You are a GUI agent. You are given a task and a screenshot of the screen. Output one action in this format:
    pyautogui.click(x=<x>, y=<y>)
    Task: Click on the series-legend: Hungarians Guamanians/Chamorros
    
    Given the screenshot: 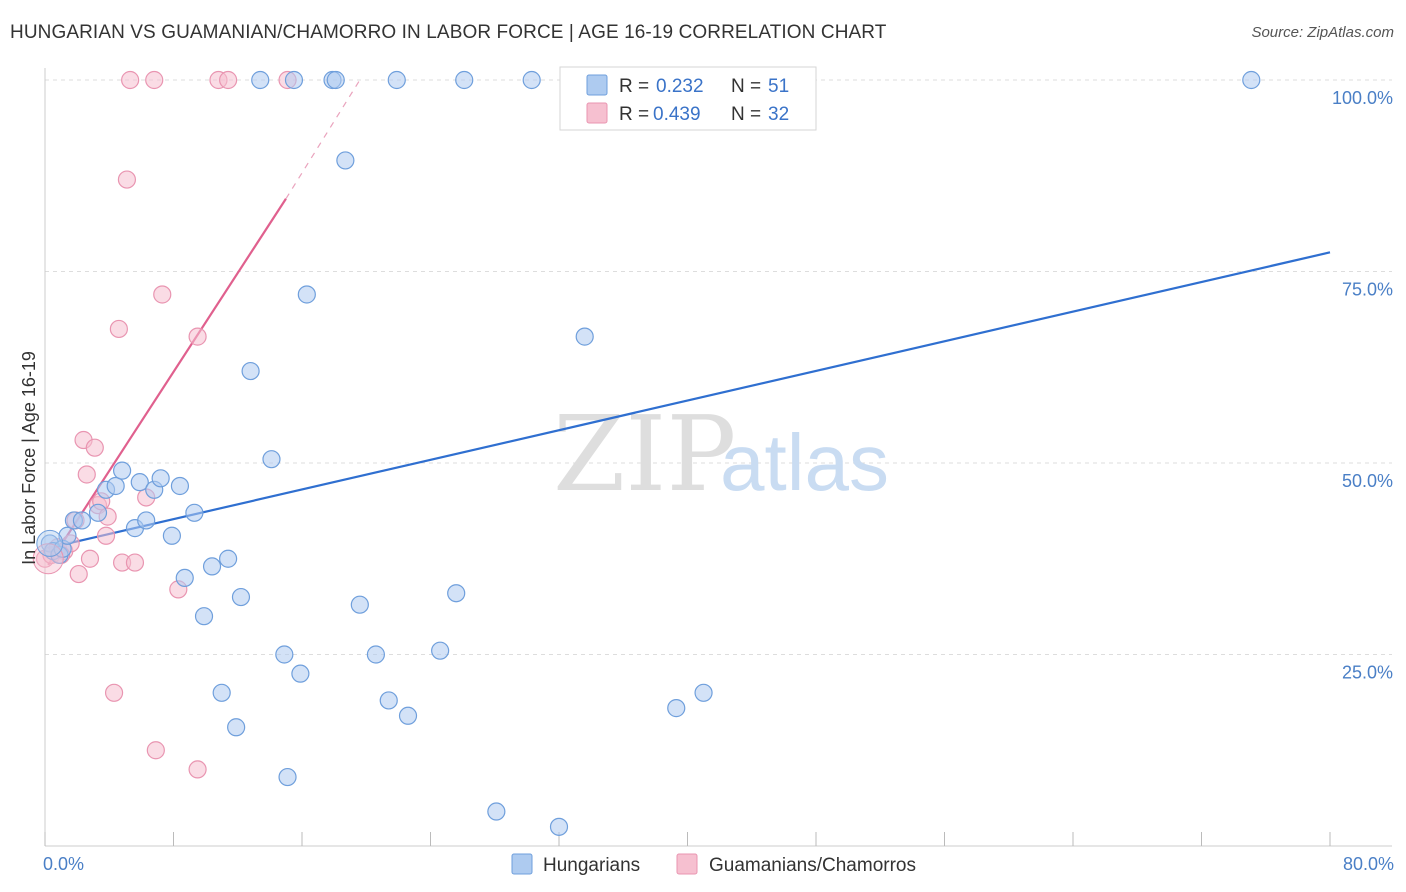 What is the action you would take?
    pyautogui.click(x=713, y=864)
    